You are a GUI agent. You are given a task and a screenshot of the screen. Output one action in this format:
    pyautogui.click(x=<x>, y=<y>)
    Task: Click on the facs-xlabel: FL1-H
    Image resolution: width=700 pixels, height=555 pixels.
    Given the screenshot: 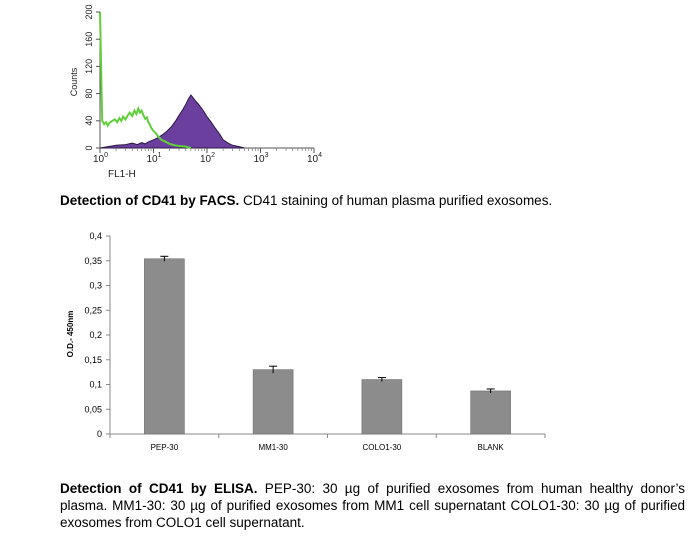 What is the action you would take?
    pyautogui.click(x=122, y=174)
    